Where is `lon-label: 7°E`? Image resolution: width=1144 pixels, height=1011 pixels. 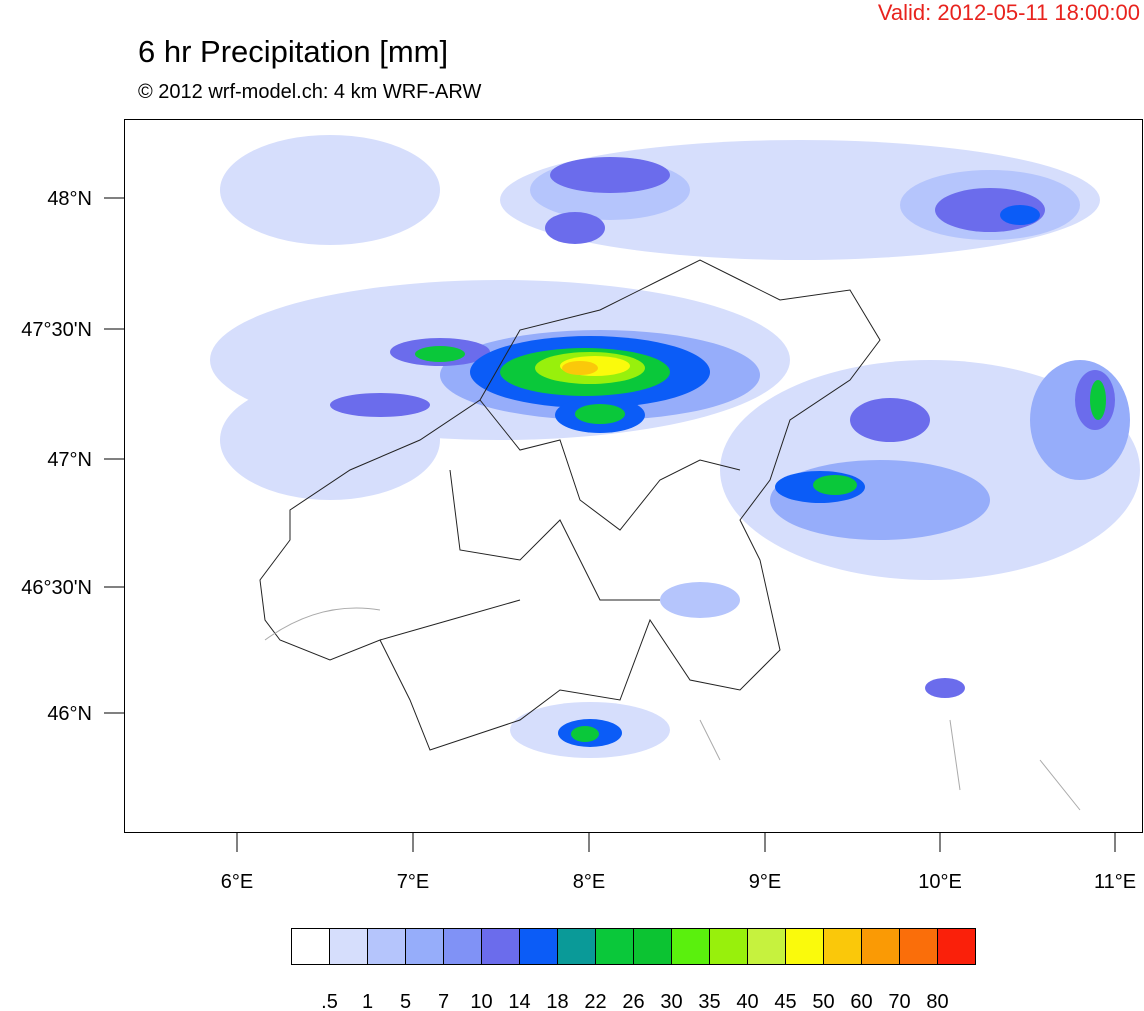 lon-label: 7°E is located at coordinates (413, 882).